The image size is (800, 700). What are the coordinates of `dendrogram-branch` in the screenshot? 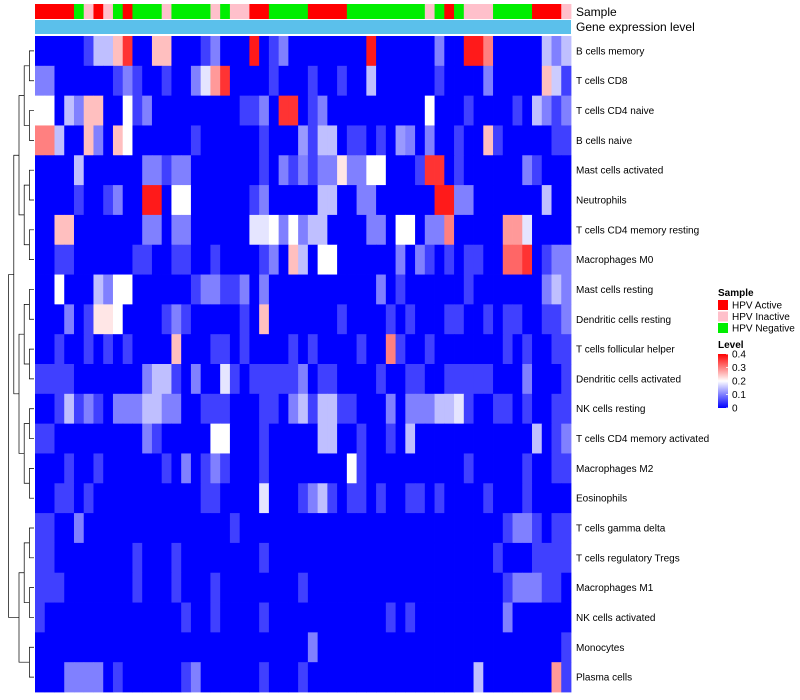 It's located at (26, 453).